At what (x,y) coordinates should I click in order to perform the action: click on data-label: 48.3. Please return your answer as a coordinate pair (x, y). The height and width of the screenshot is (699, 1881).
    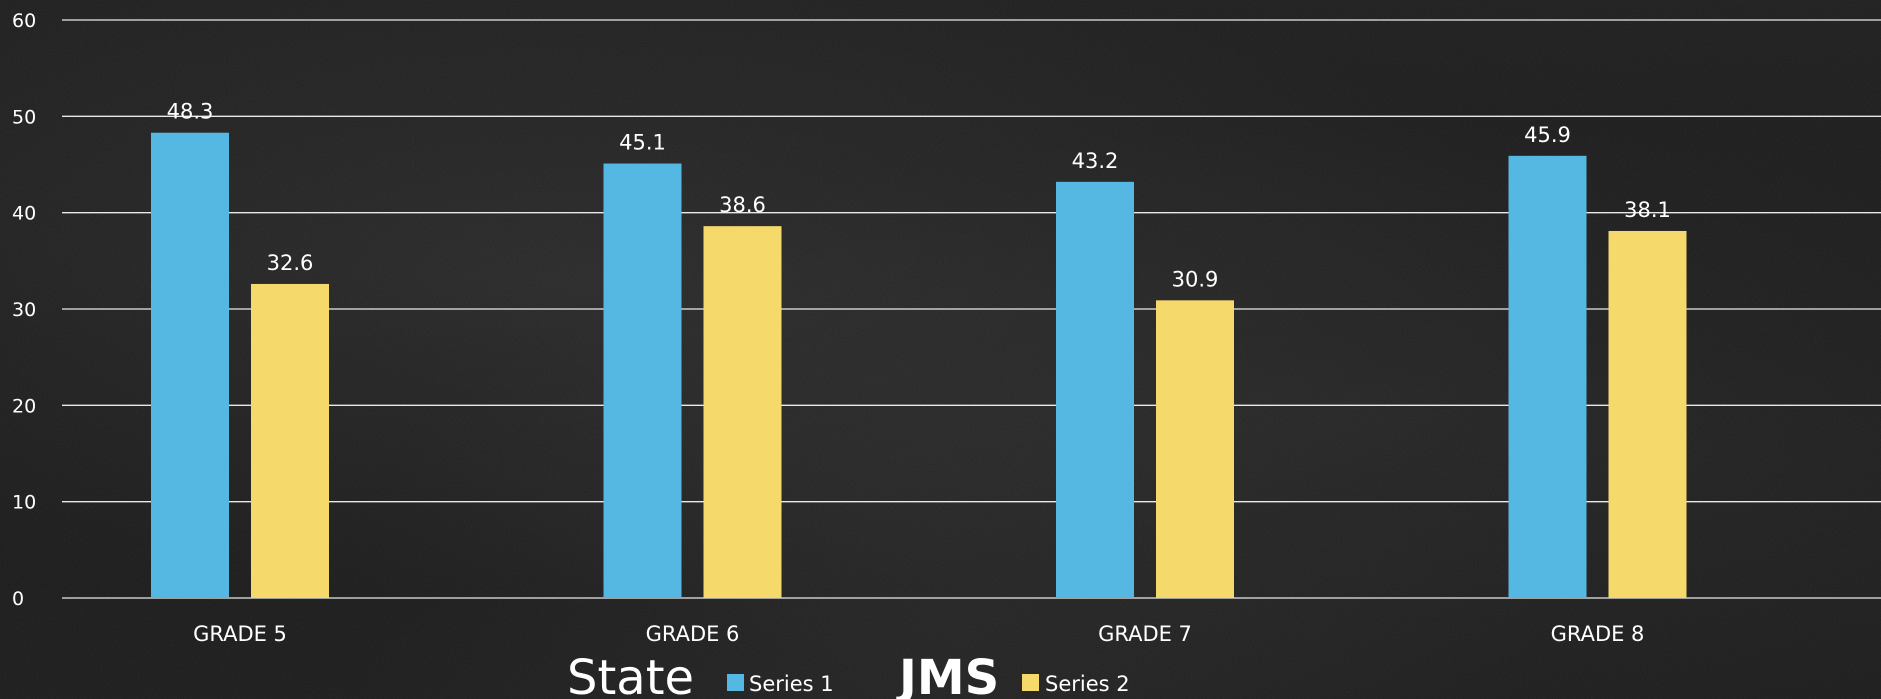
    Looking at the image, I should click on (190, 112).